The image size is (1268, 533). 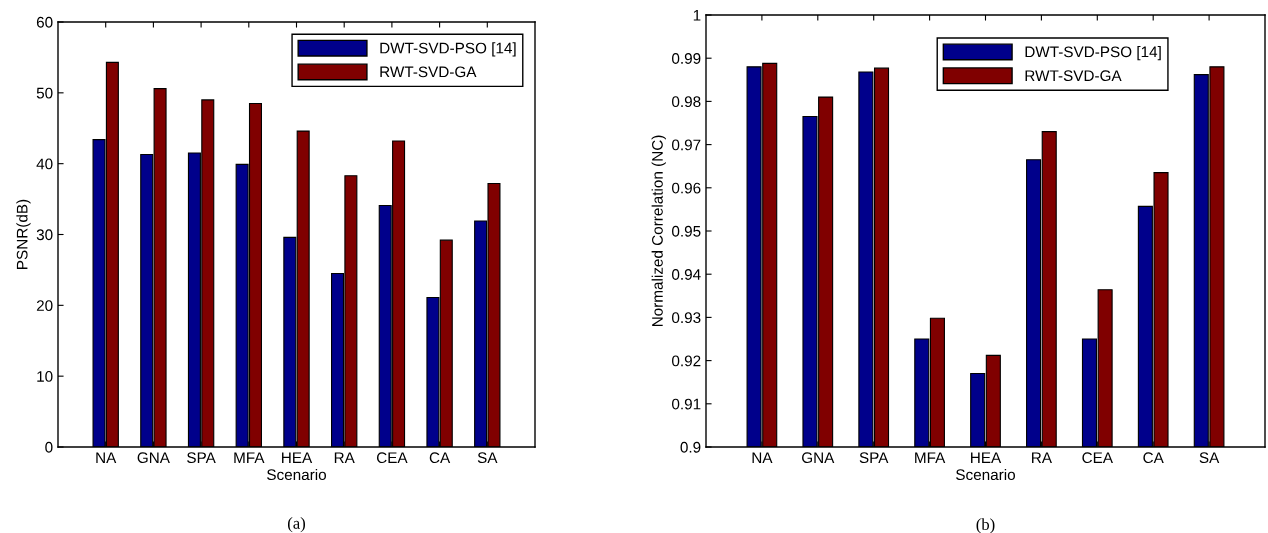 I want to click on y-tick-label: 1, so click(x=697, y=15).